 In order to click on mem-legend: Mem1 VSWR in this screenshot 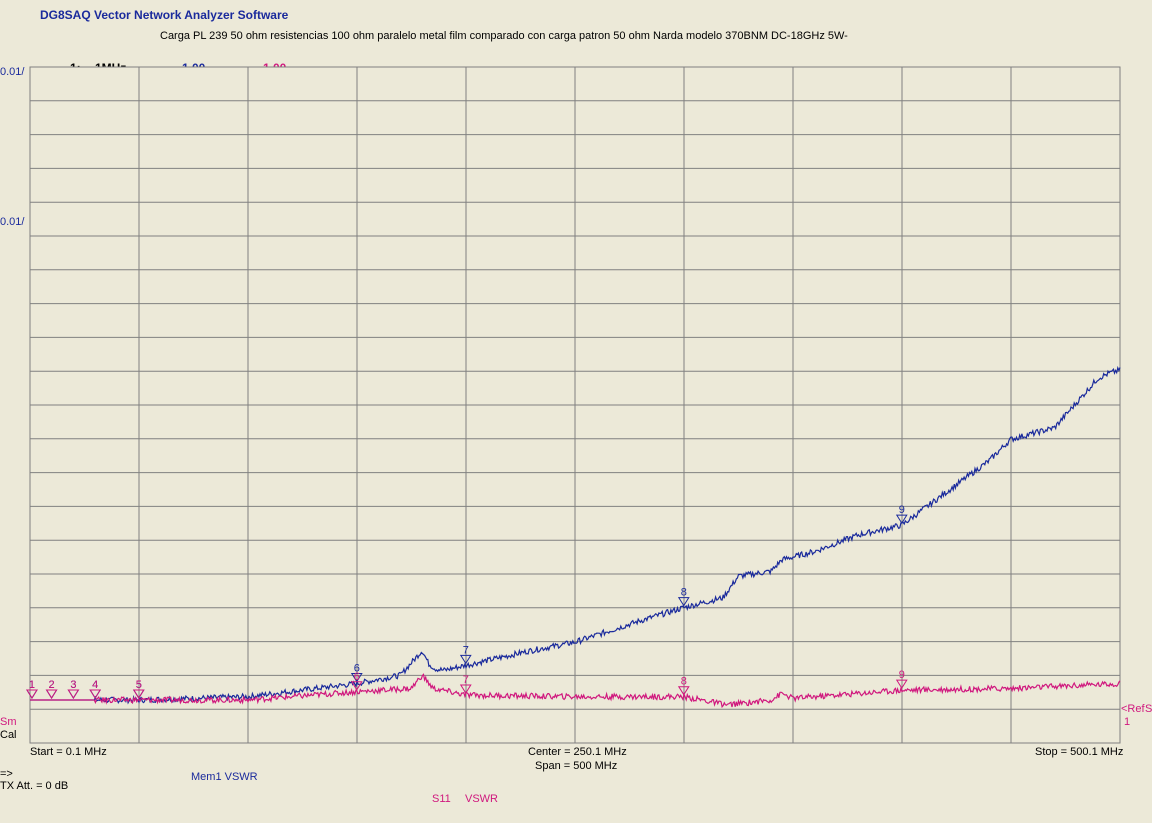, I will do `click(224, 777)`.